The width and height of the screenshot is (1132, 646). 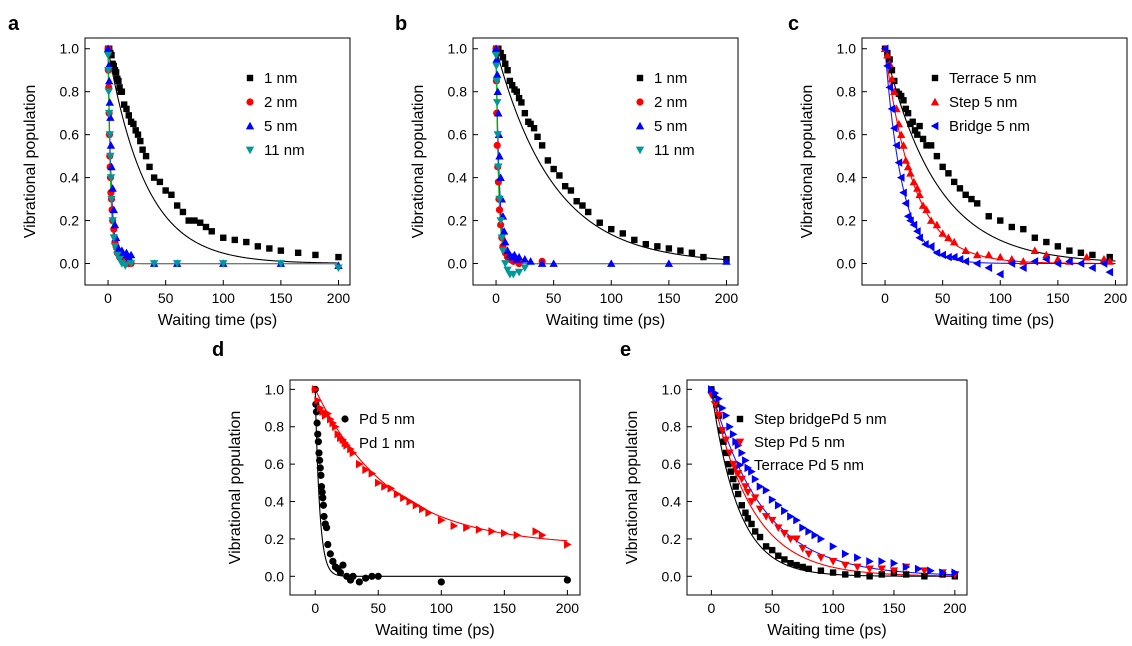 I want to click on x-tick-label: 150, so click(x=505, y=608).